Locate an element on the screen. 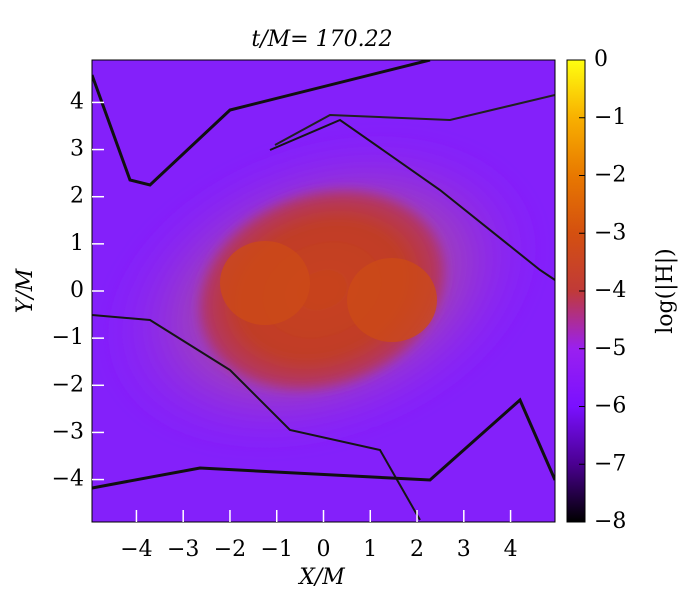  y-tick-label: −1 is located at coordinates (68, 337).